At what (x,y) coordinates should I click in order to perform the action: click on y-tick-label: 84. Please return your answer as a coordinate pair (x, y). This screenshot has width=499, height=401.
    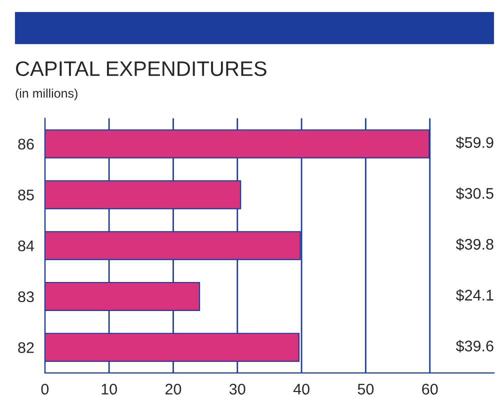
    Looking at the image, I should click on (26, 246).